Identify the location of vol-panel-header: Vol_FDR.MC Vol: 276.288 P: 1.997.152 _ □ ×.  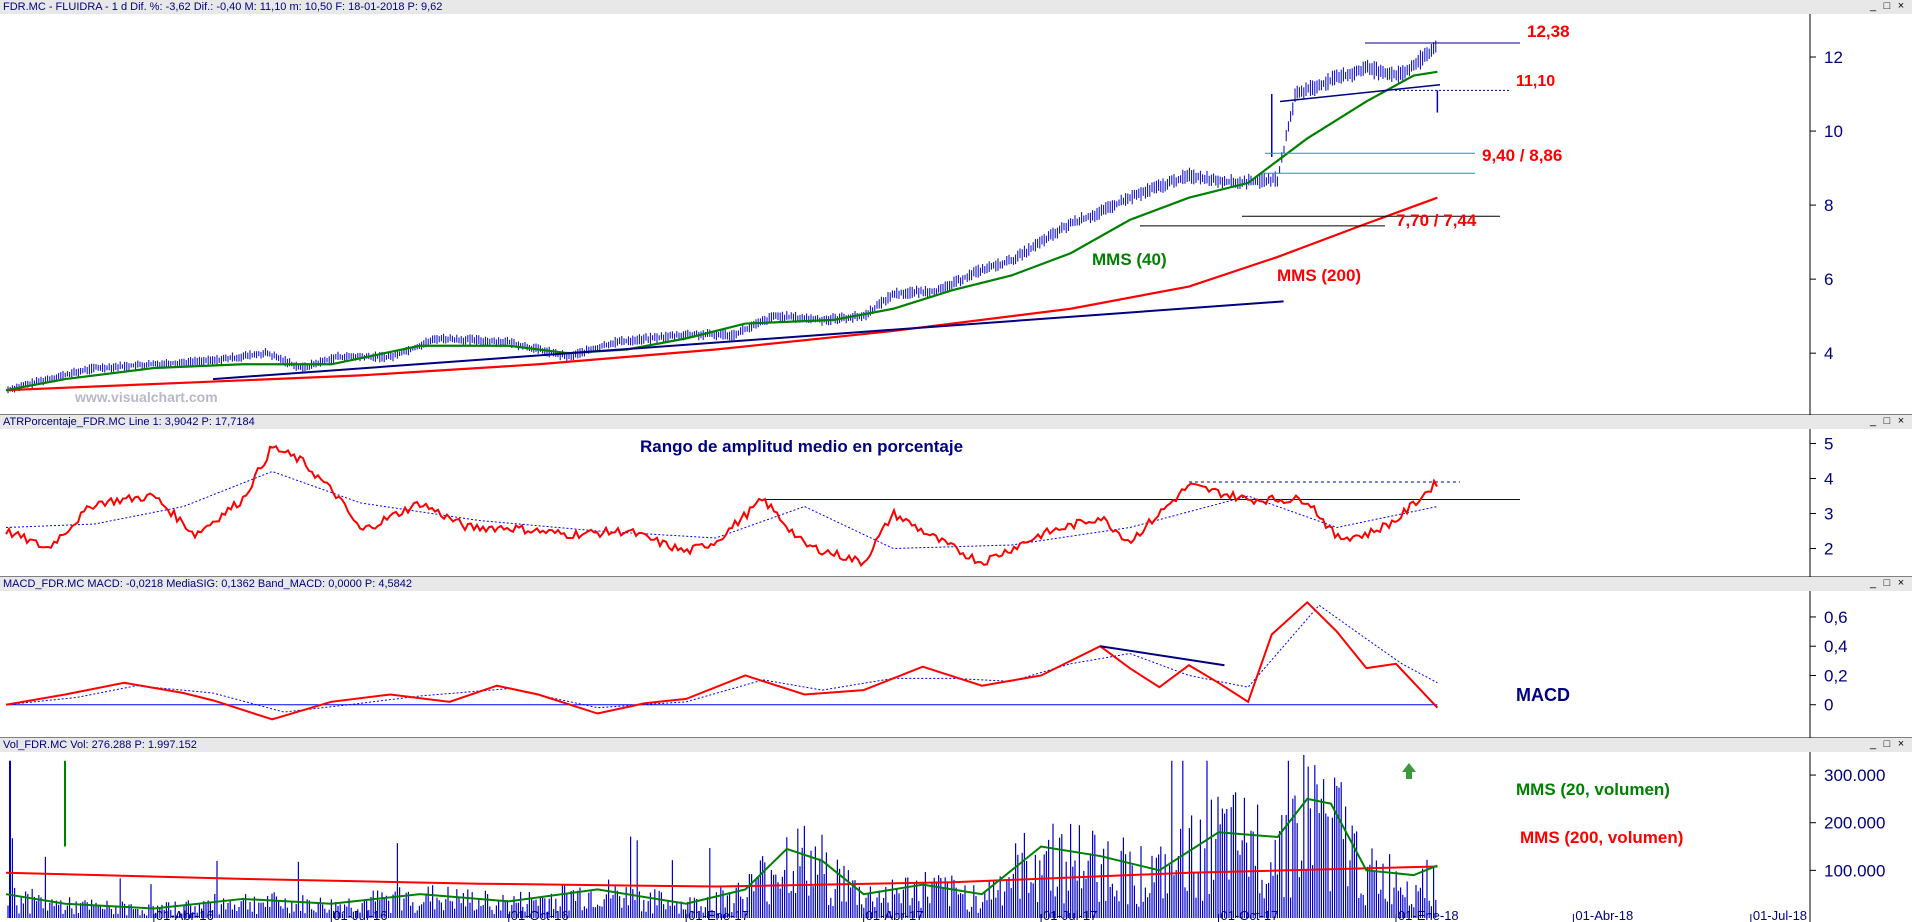
(956, 745).